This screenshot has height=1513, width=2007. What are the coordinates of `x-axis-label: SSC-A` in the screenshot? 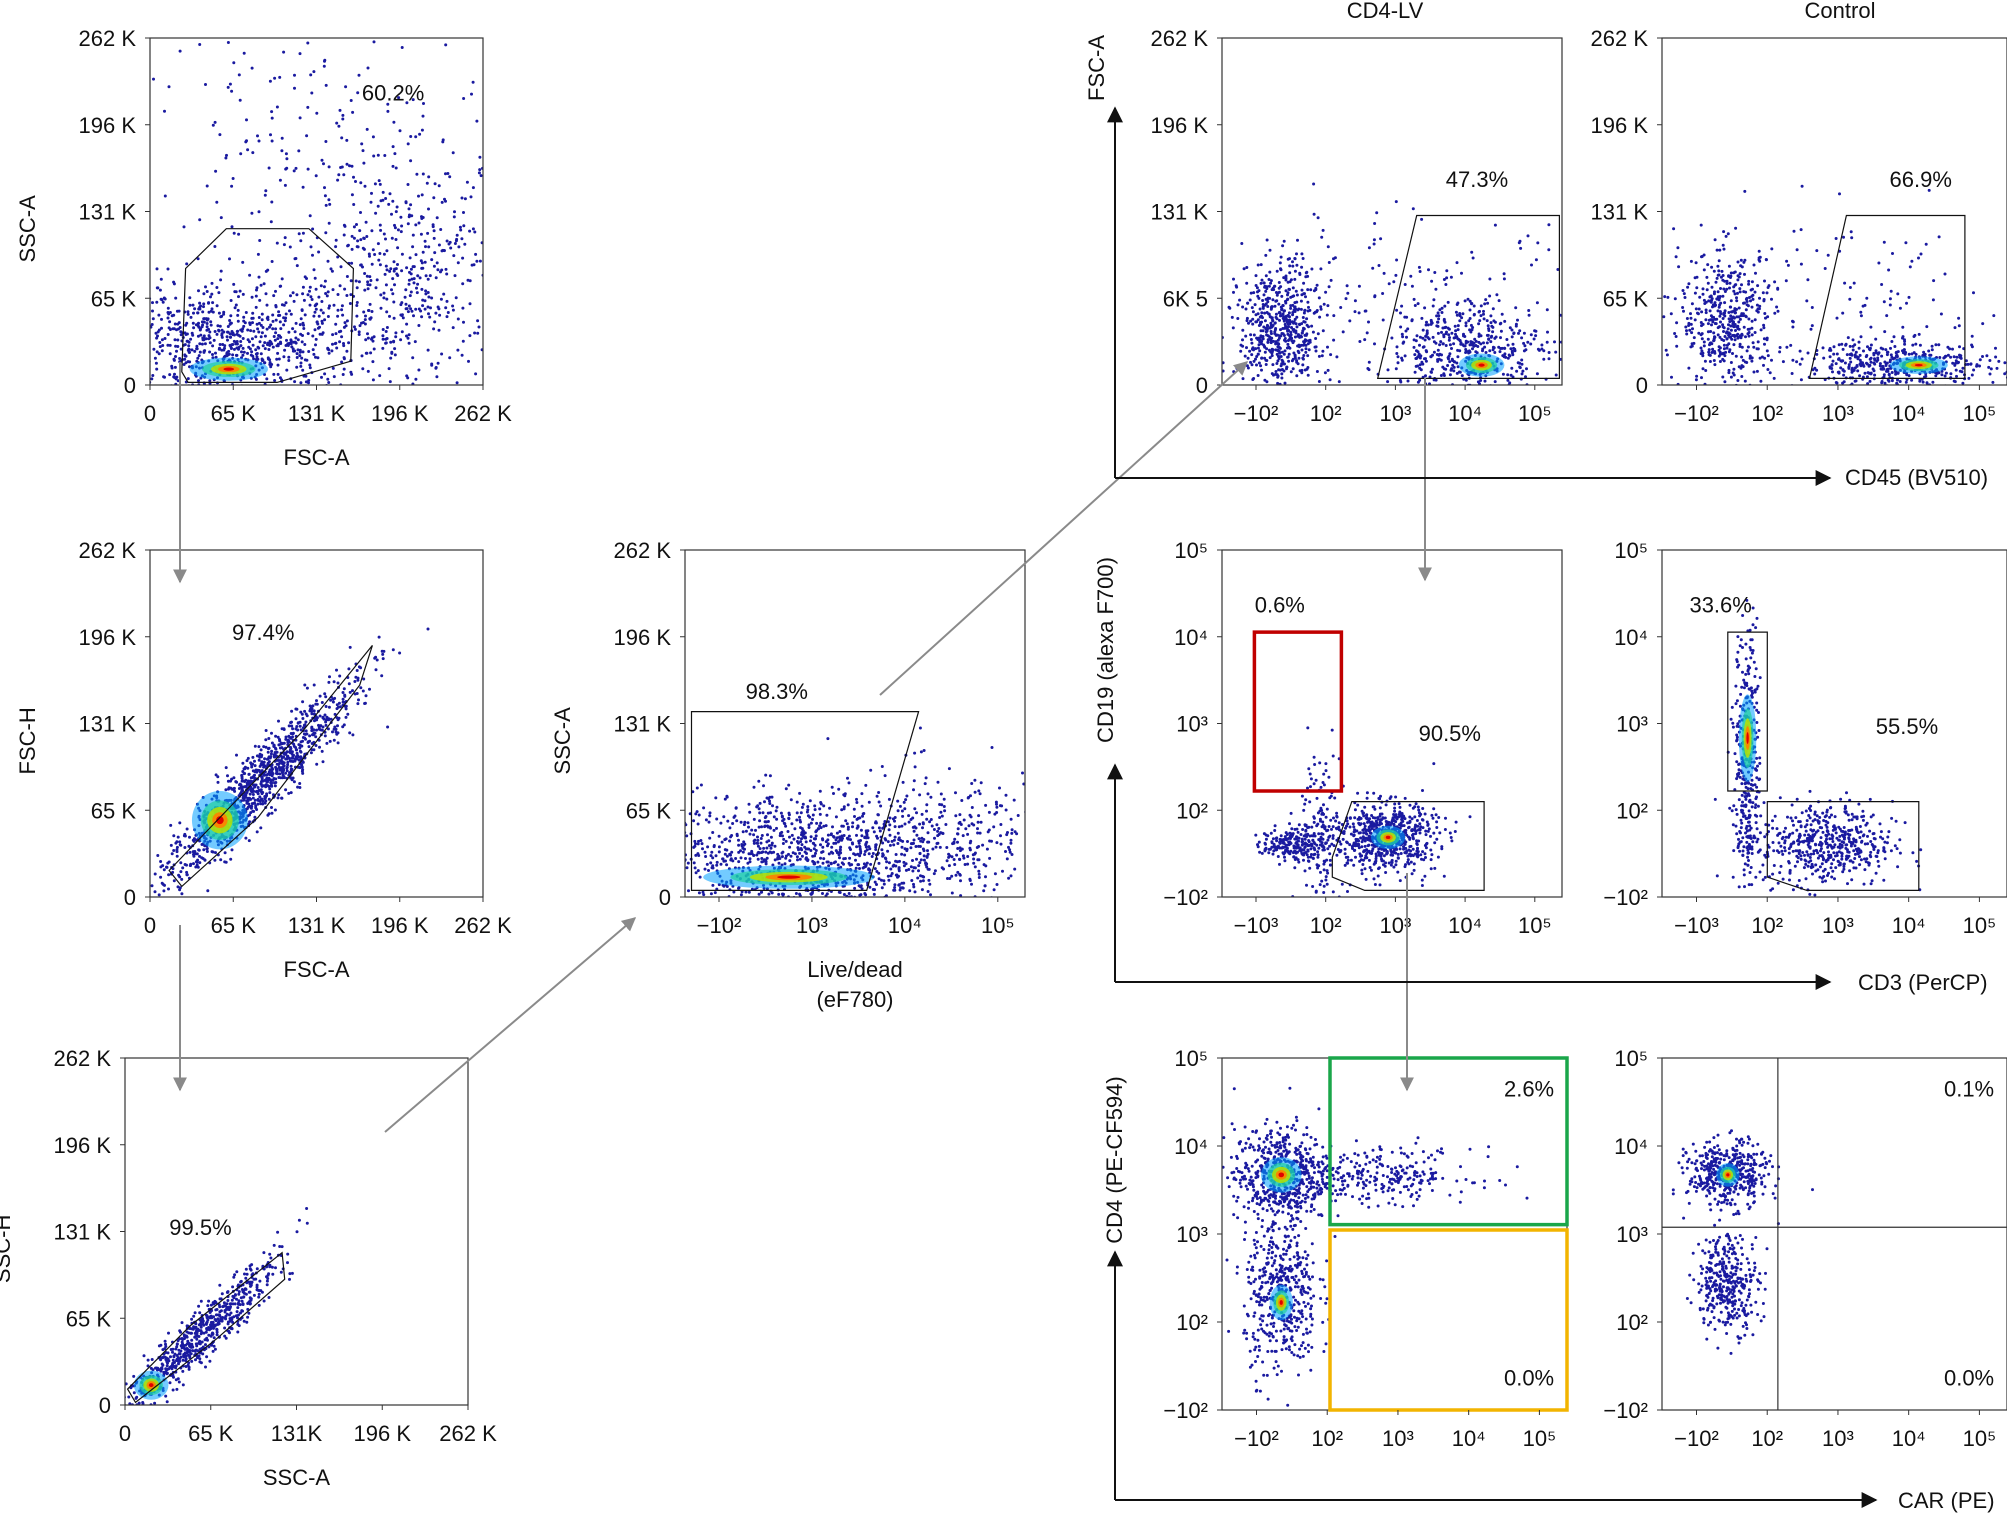 It's located at (297, 1477).